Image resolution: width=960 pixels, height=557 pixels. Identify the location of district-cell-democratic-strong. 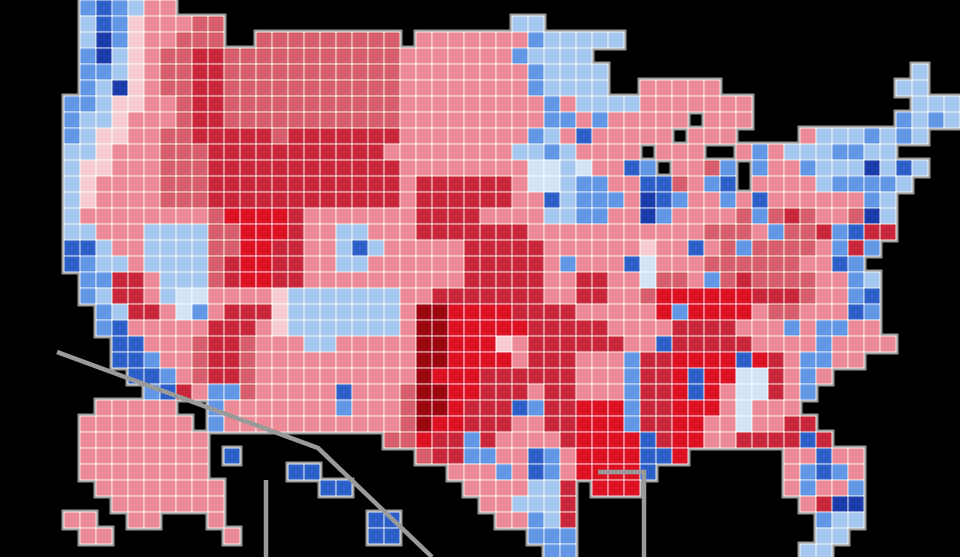
(632, 264).